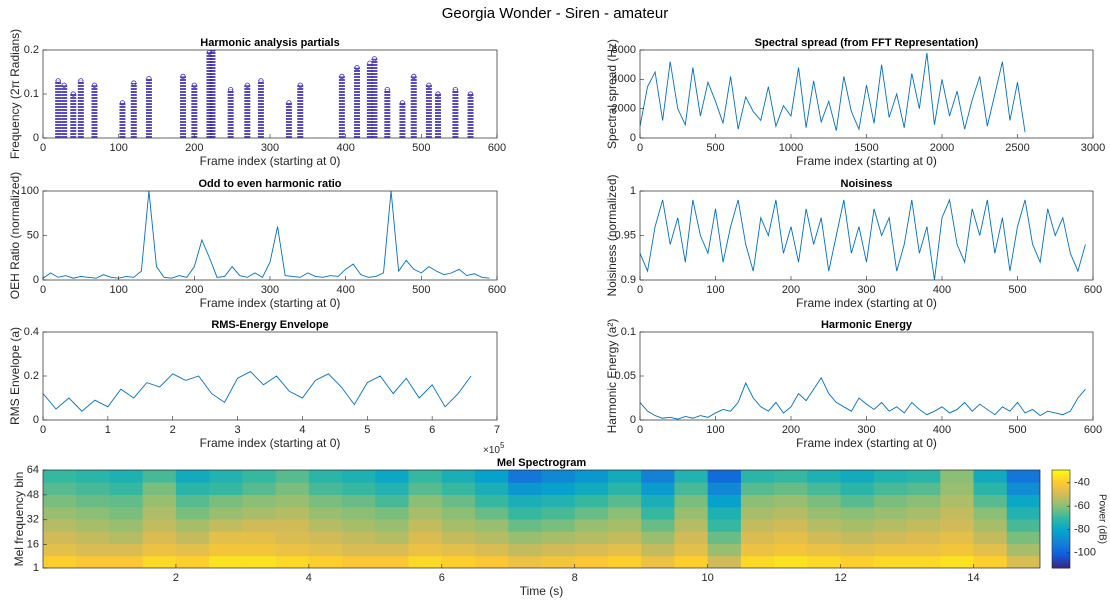 The height and width of the screenshot is (605, 1110). Describe the element at coordinates (15, 376) in the screenshot. I see `y-axis-label: RMS Envelope (a)` at that location.